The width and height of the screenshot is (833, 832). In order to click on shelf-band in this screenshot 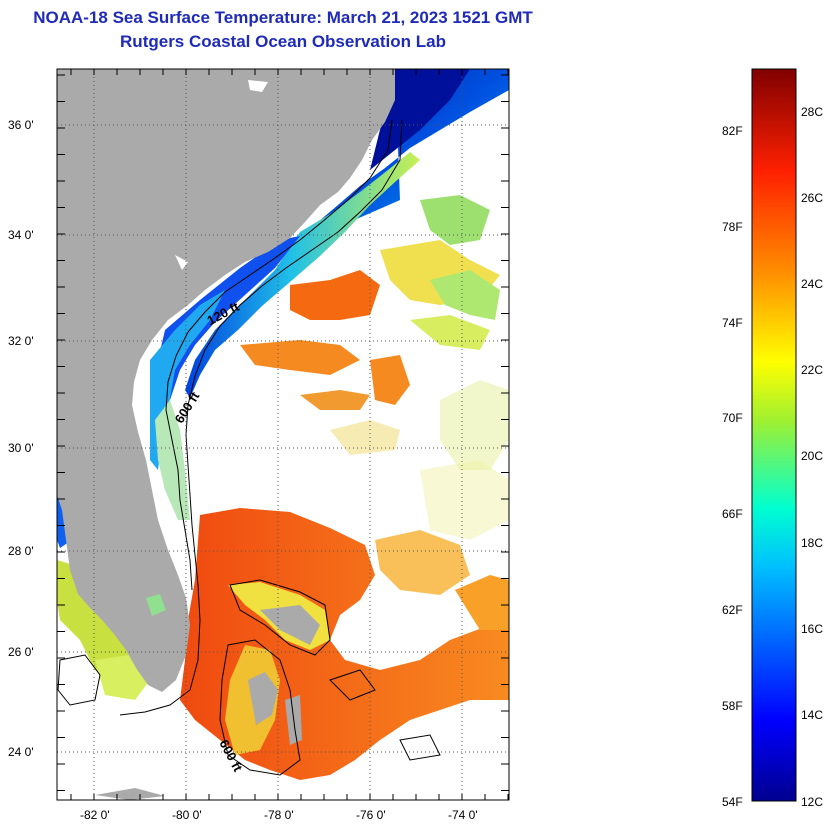, I will do `click(302, 275)`.